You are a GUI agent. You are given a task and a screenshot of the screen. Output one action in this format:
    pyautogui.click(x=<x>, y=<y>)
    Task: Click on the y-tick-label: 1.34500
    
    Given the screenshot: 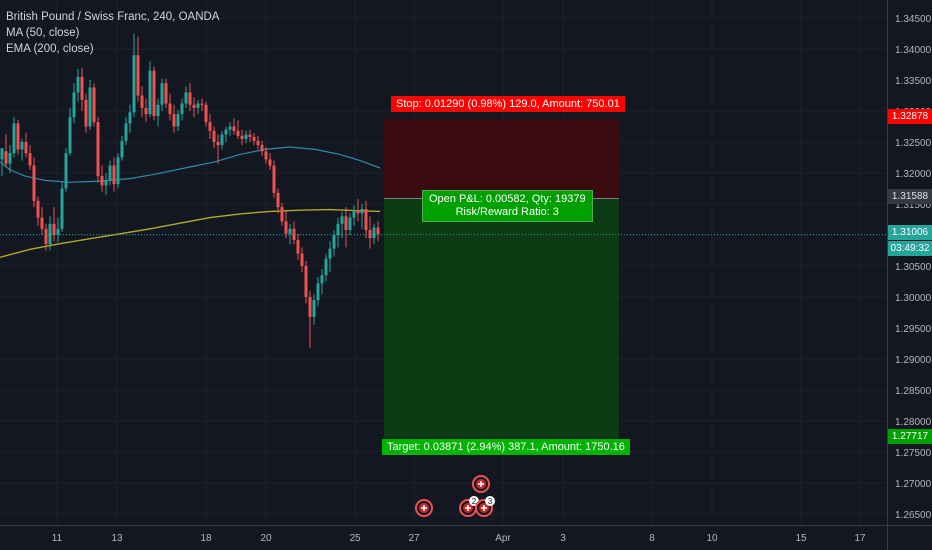 What is the action you would take?
    pyautogui.click(x=913, y=19)
    